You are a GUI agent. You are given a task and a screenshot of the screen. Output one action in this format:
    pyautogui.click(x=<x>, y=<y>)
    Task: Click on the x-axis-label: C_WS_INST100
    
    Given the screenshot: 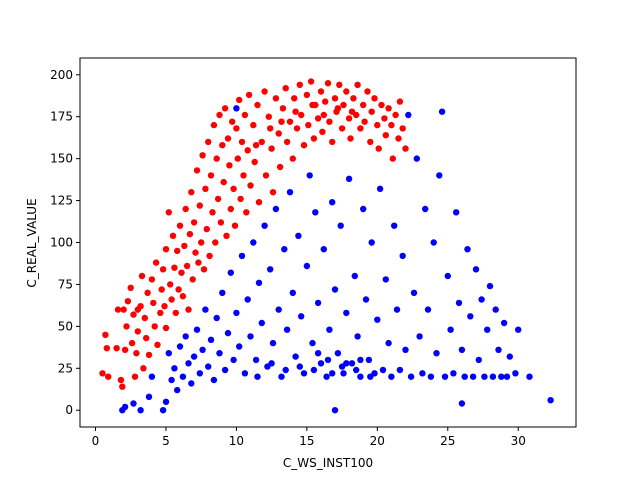 What is the action you would take?
    pyautogui.click(x=328, y=463)
    